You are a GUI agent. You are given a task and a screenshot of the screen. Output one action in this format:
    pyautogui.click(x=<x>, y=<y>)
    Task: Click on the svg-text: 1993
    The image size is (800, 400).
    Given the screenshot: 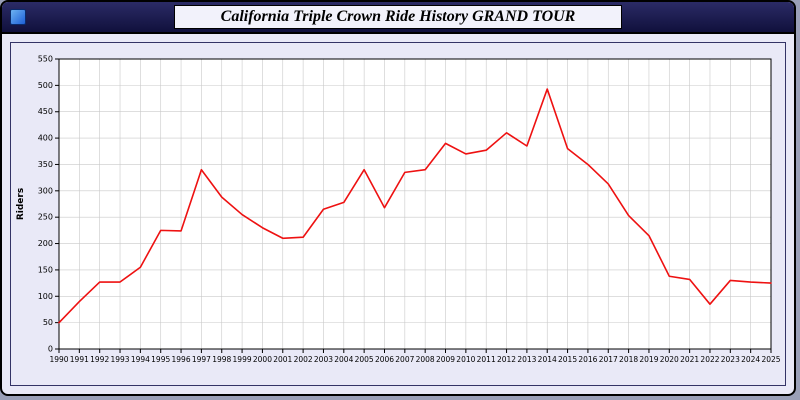 What is the action you would take?
    pyautogui.click(x=119, y=359)
    